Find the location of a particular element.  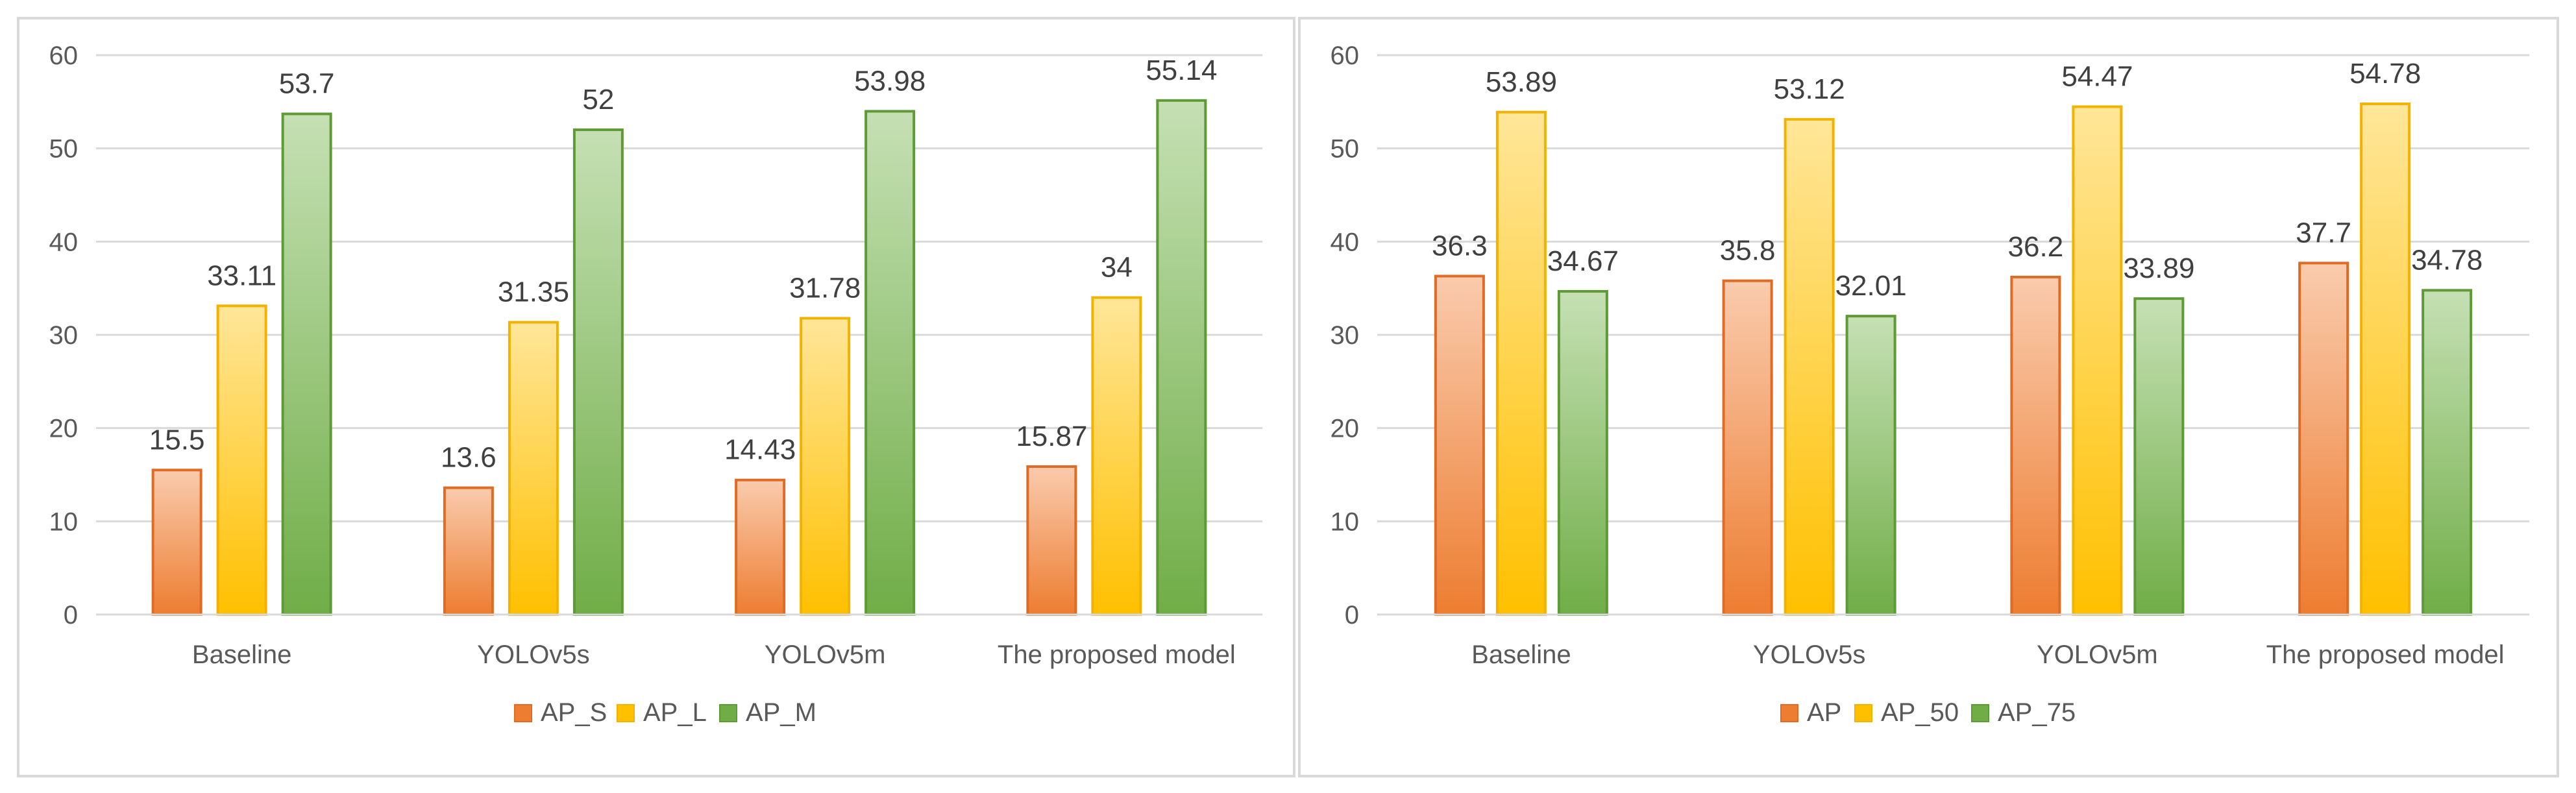

data-label: 55.14 is located at coordinates (1181, 70).